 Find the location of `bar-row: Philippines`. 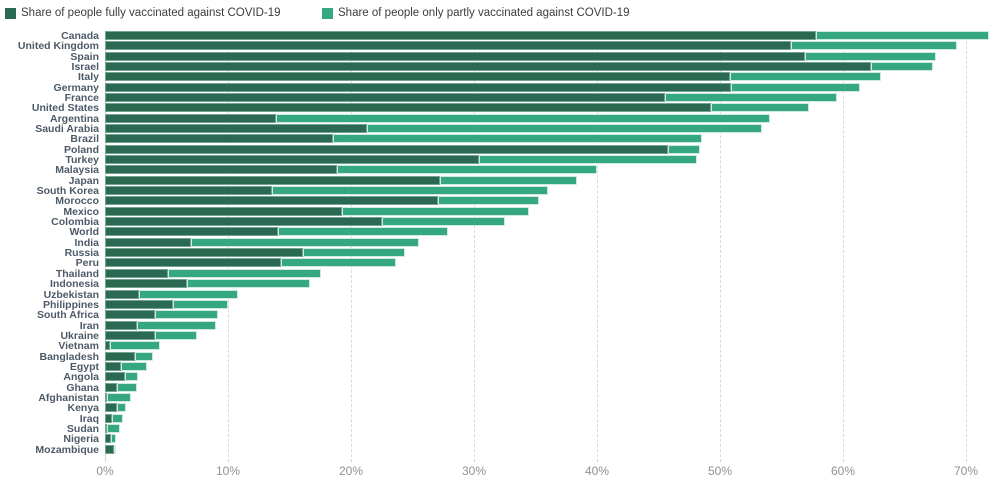

bar-row: Philippines is located at coordinates (503, 305).